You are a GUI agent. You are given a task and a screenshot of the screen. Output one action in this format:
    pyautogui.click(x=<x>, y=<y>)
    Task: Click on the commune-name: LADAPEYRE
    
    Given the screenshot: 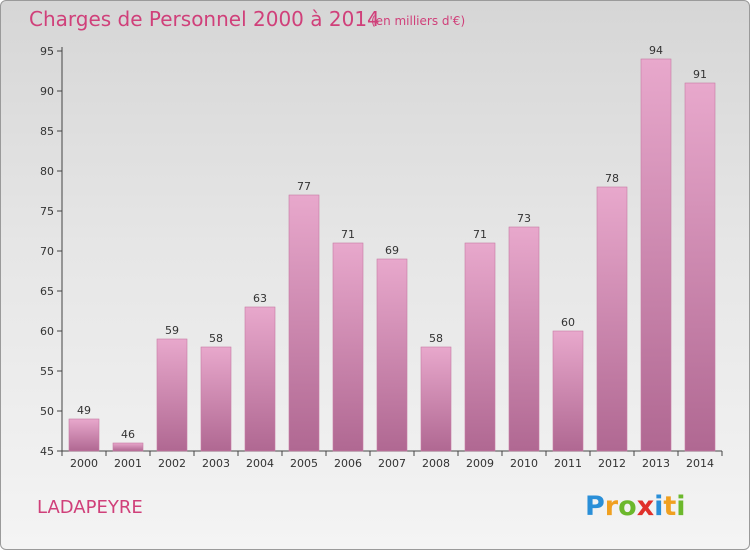 What is the action you would take?
    pyautogui.click(x=90, y=507)
    